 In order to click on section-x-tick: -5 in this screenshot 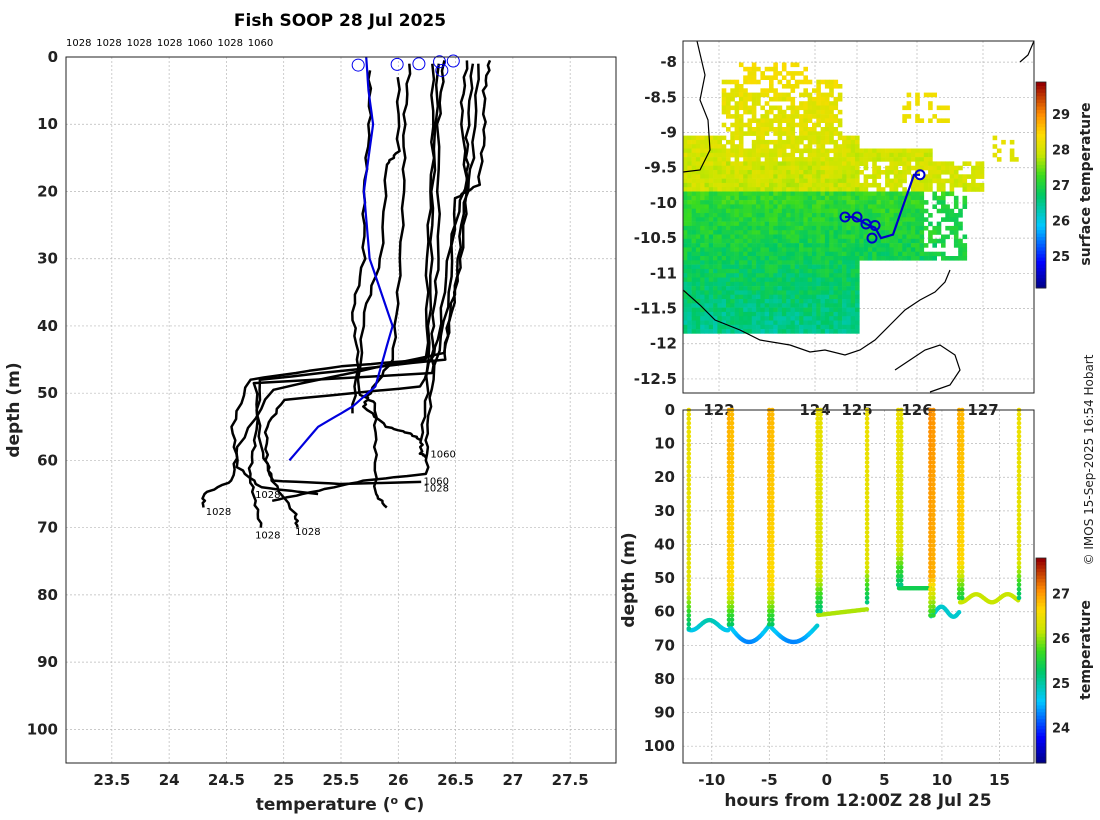, I will do `click(769, 780)`.